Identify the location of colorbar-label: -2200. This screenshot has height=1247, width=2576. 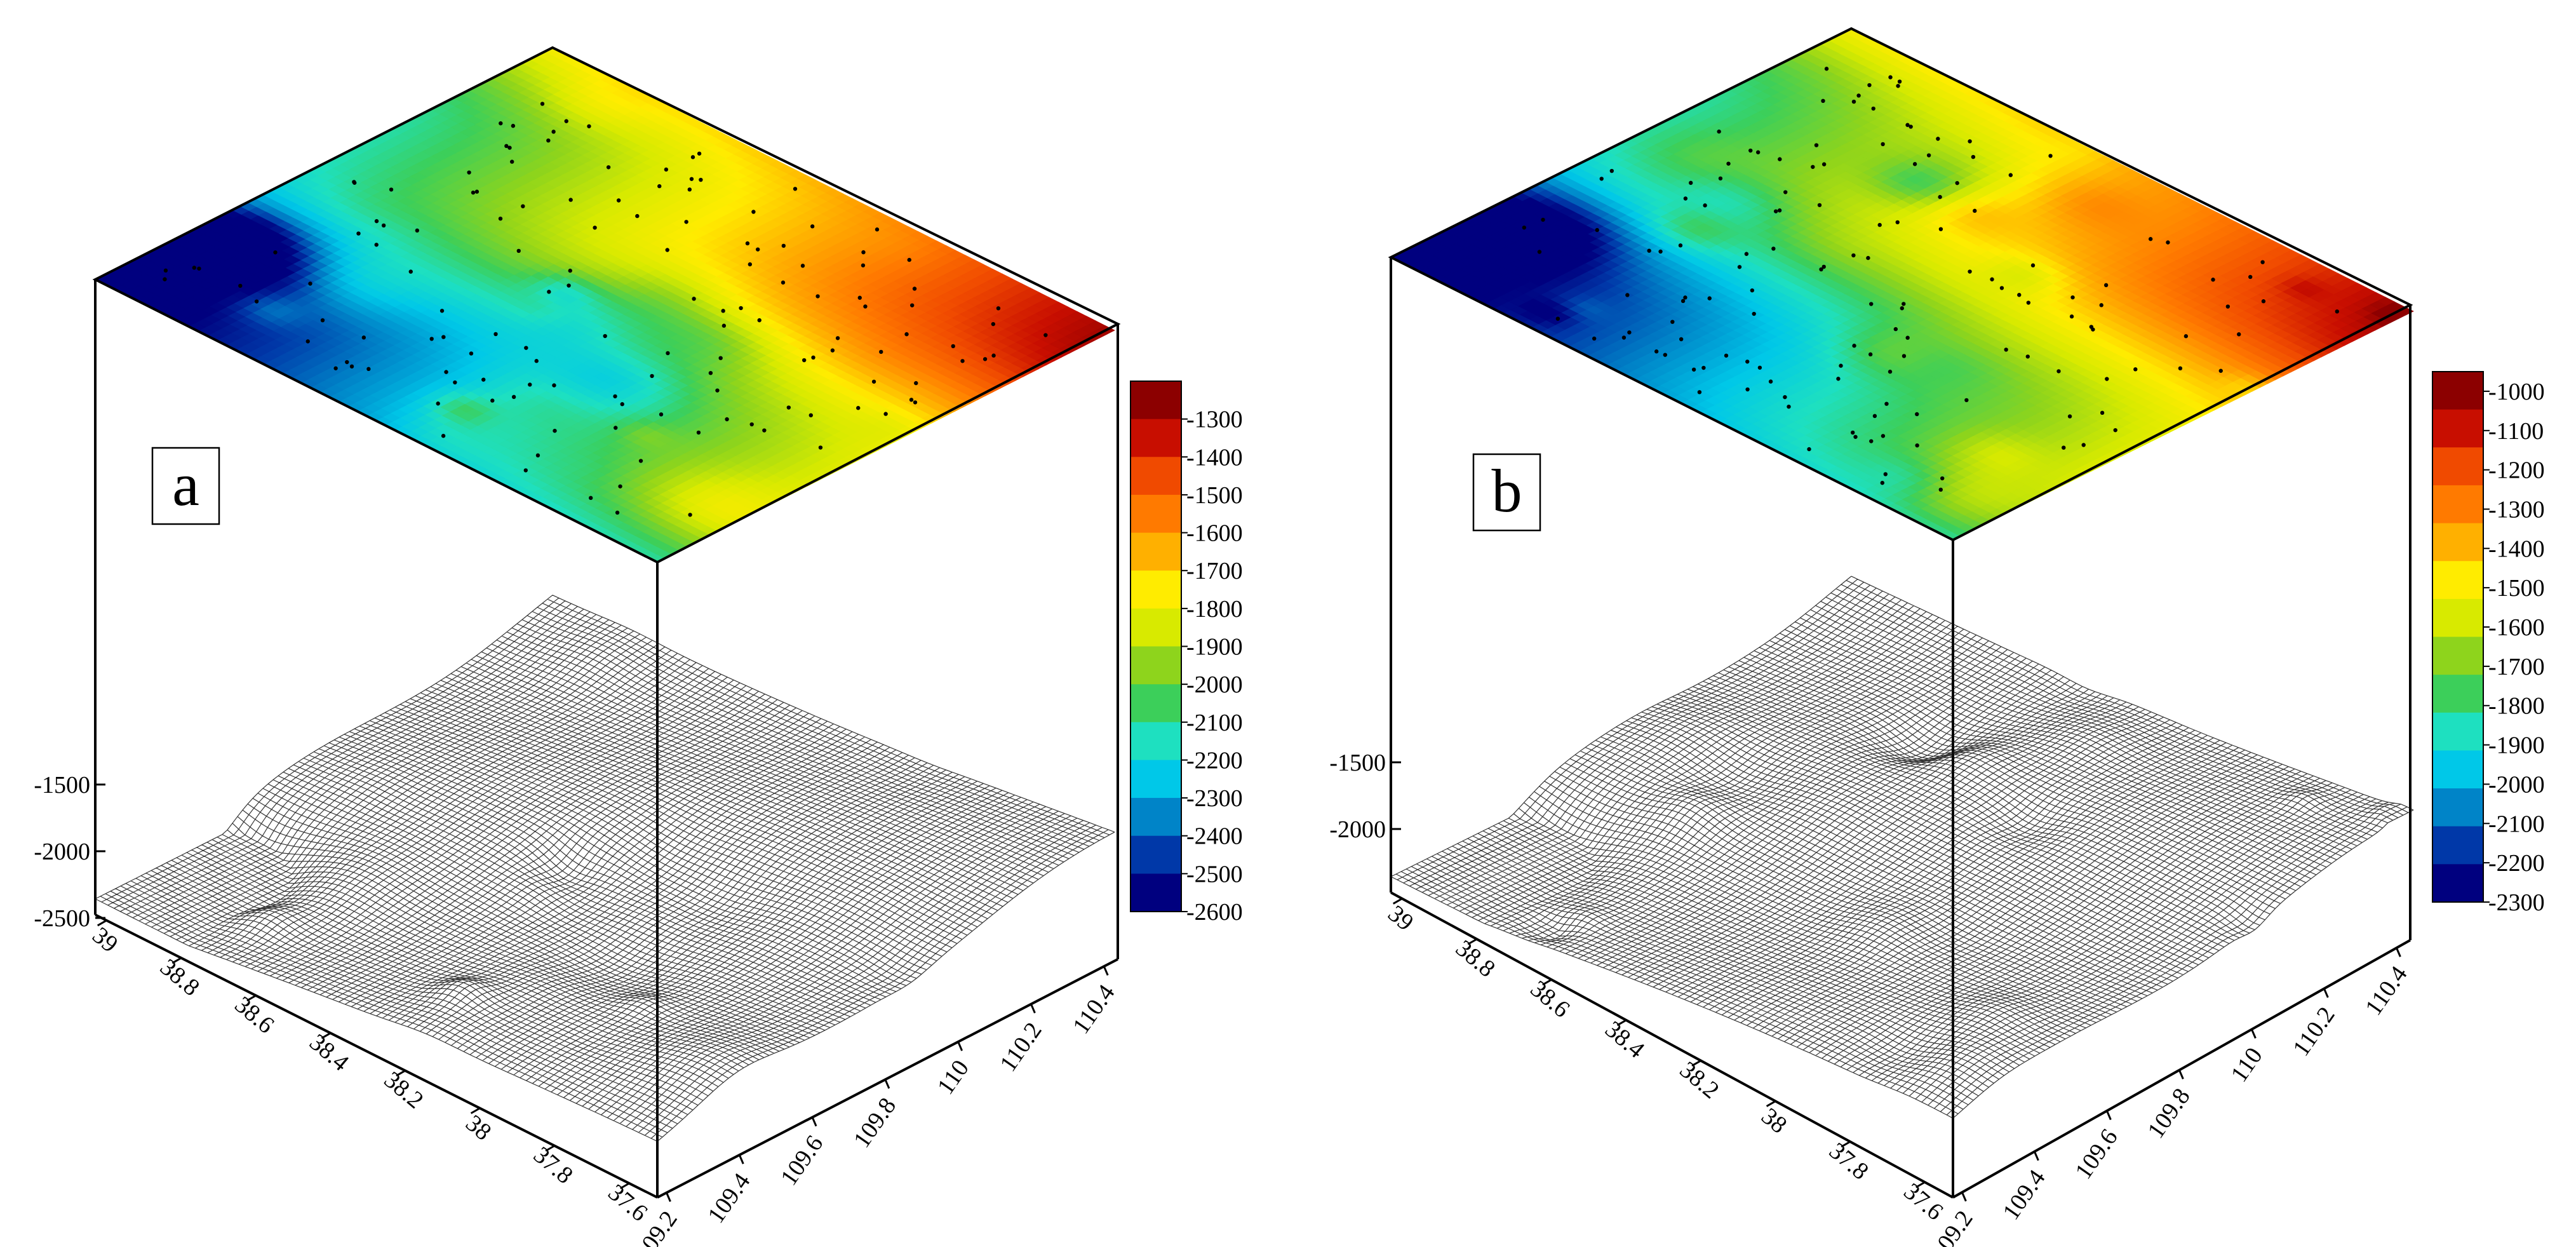
(1214, 761).